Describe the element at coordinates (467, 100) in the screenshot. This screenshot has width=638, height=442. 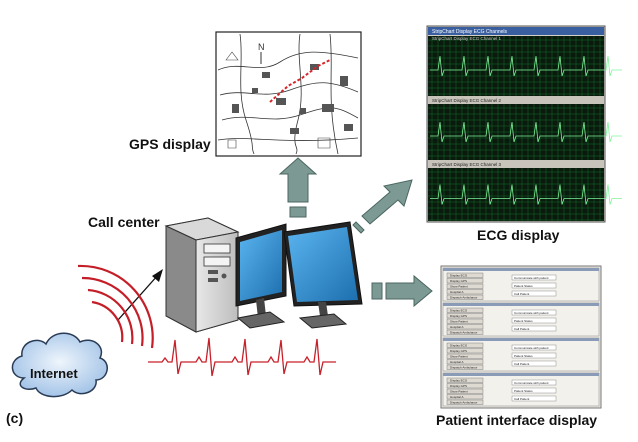
I see `ecg-channel-2-title: StripChart Display ECG Channel 2` at that location.